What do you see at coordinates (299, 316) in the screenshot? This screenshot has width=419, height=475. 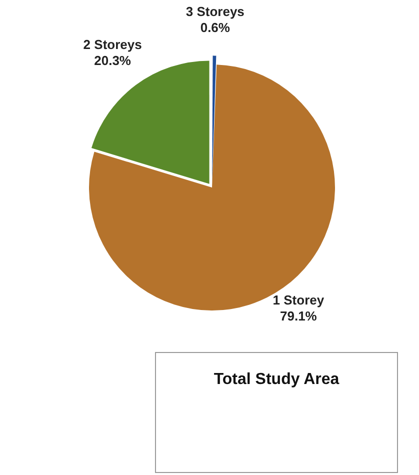 I see `data-label: 79.1%` at bounding box center [299, 316].